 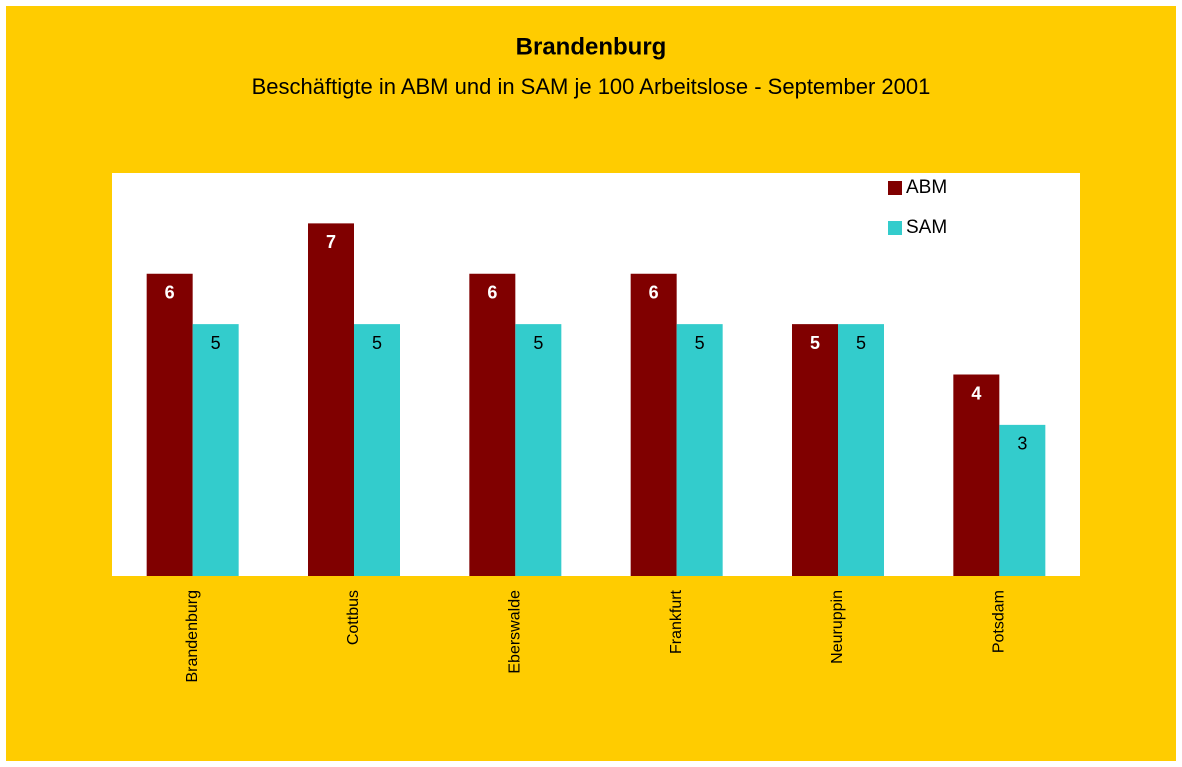 What do you see at coordinates (515, 632) in the screenshot?
I see `x-tick-label: Eberswalde` at bounding box center [515, 632].